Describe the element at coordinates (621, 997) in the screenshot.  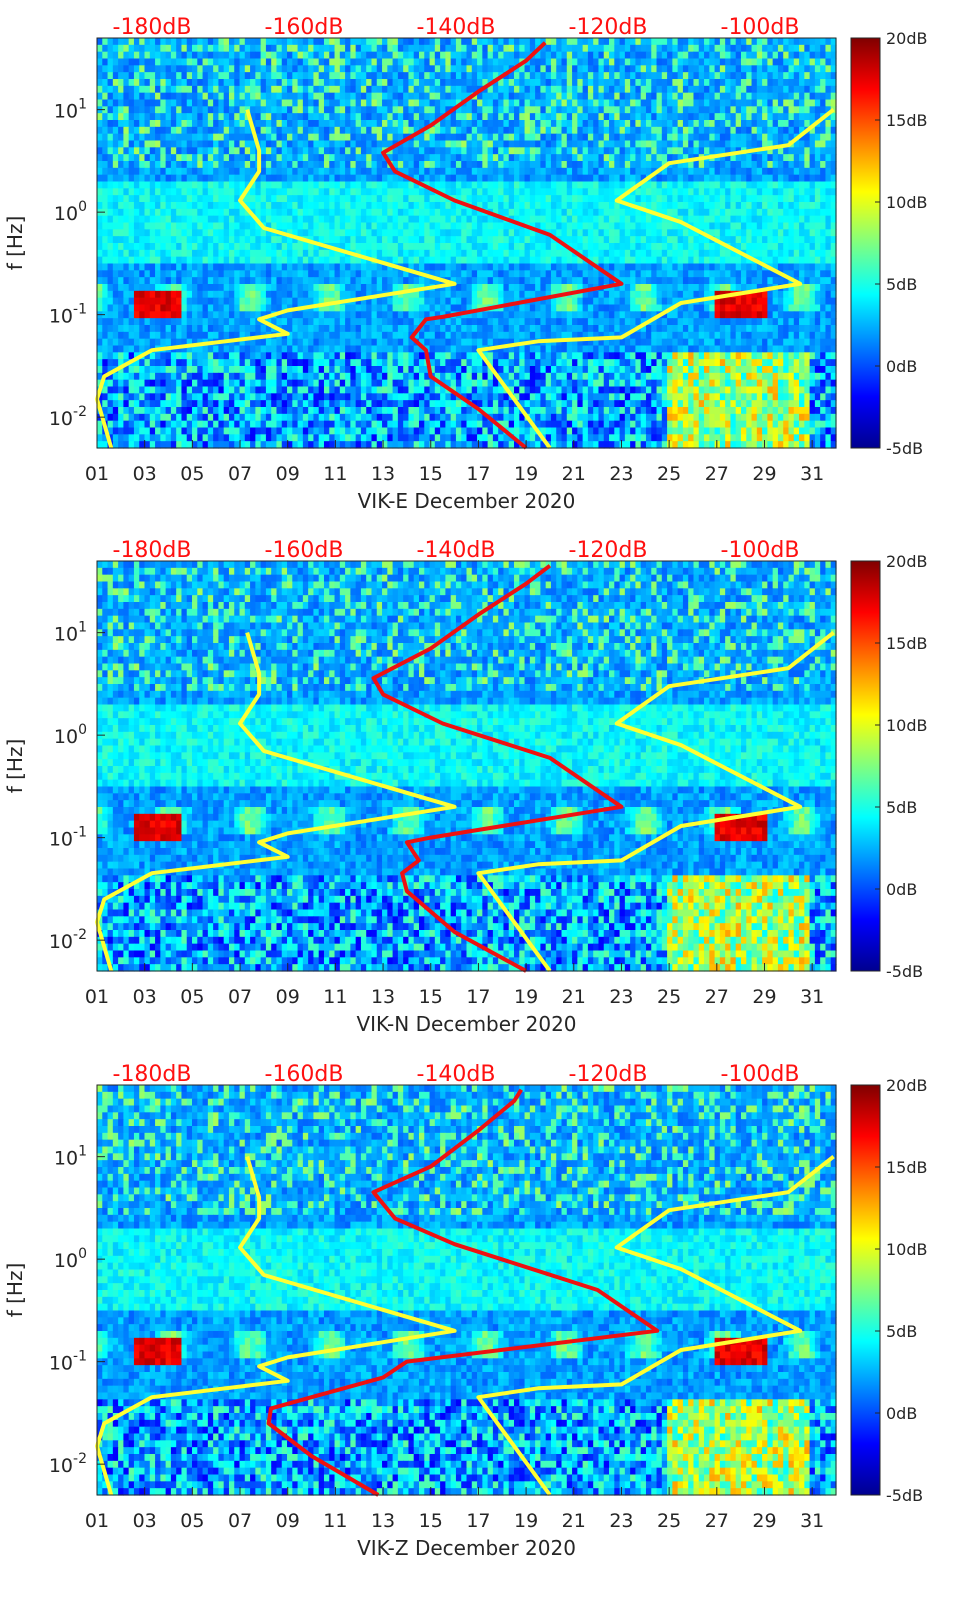
I see `x-tick-label: 23` at that location.